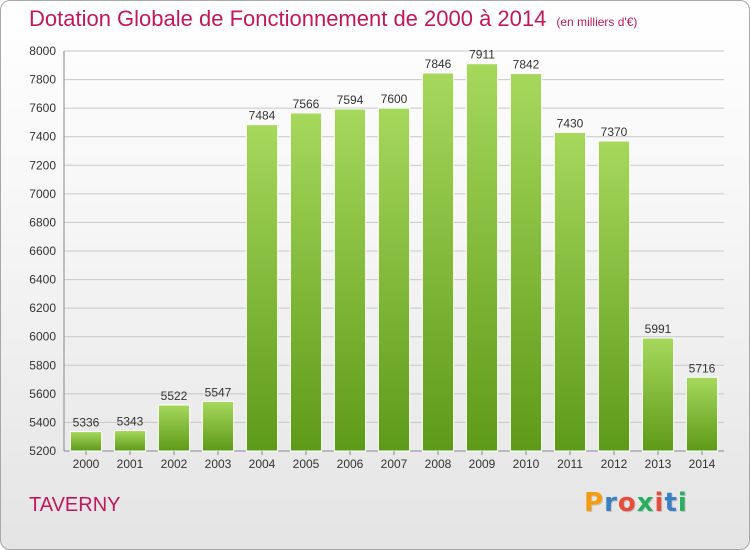  Describe the element at coordinates (42, 251) in the screenshot. I see `y-tick-label: 6600` at that location.